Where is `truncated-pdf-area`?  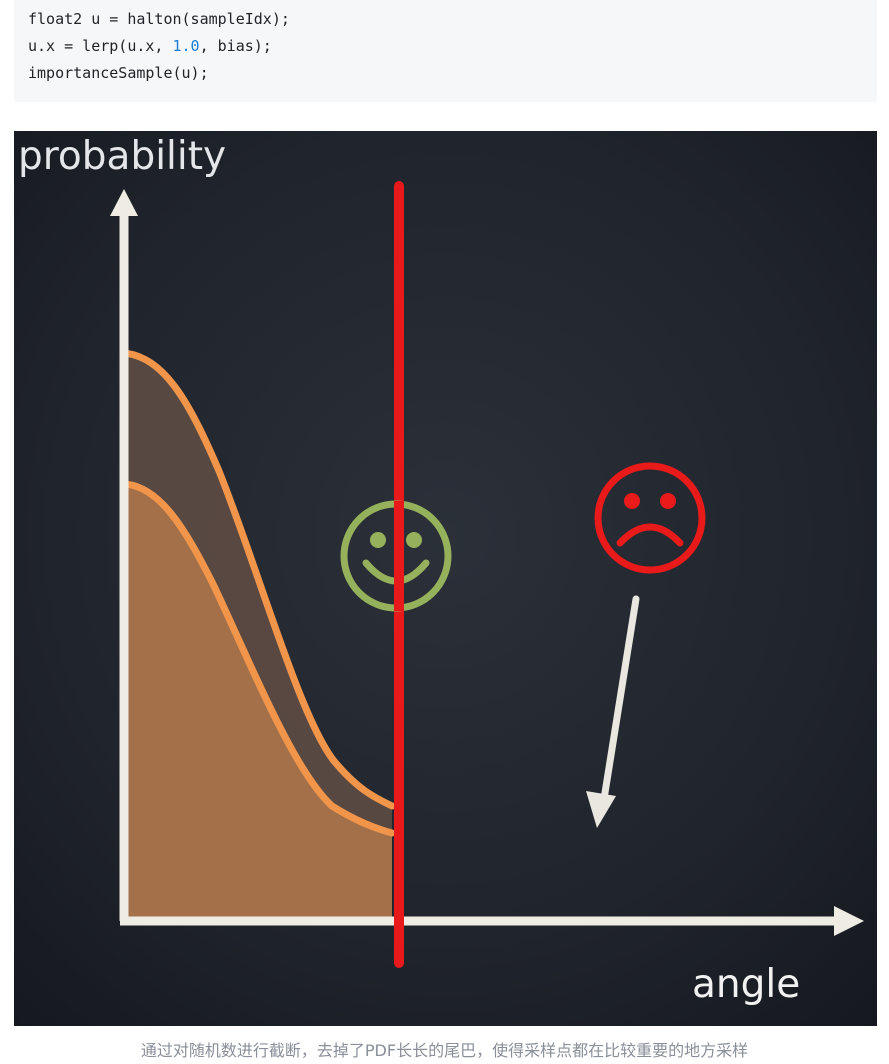 truncated-pdf-area is located at coordinates (258, 701).